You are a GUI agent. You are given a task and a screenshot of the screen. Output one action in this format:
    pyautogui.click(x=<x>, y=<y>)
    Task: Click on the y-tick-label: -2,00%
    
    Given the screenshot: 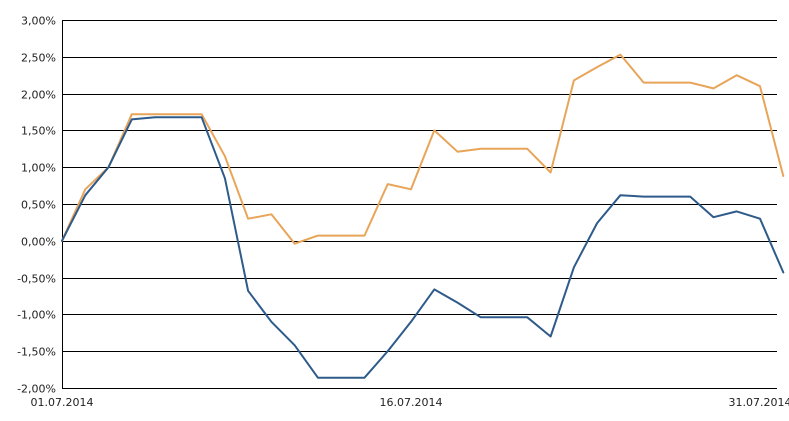 What is the action you would take?
    pyautogui.click(x=36, y=389)
    